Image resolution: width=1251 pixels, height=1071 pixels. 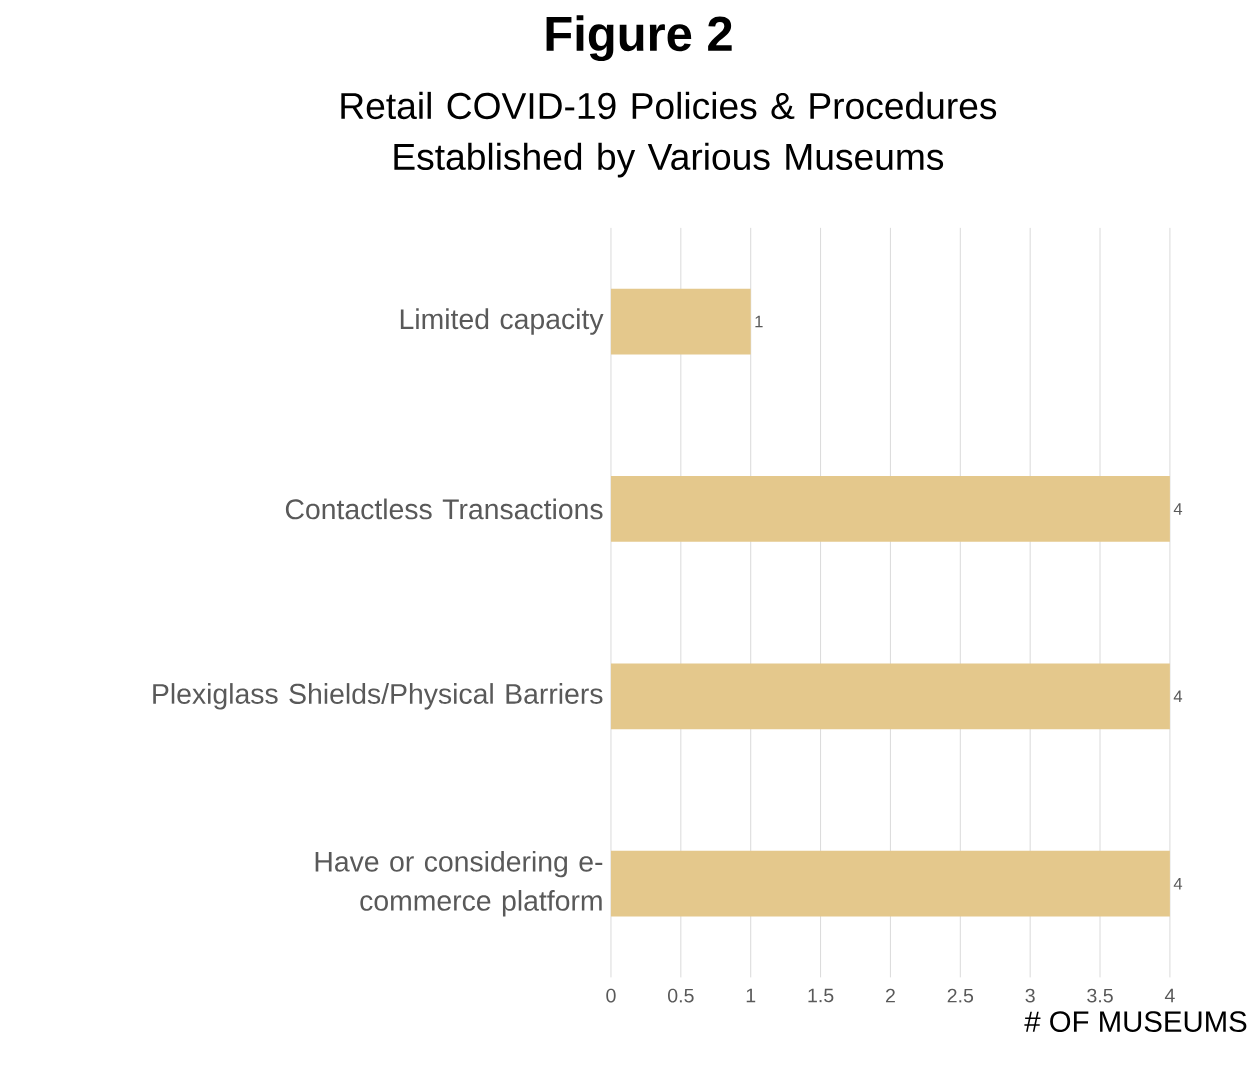 I want to click on x-tick-label: 3, so click(x=1030, y=995).